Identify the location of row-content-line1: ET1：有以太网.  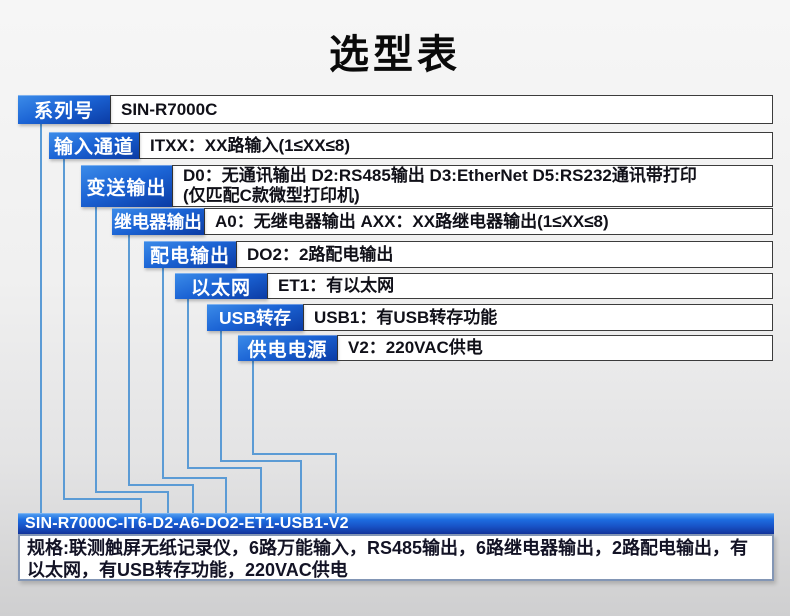
(336, 285).